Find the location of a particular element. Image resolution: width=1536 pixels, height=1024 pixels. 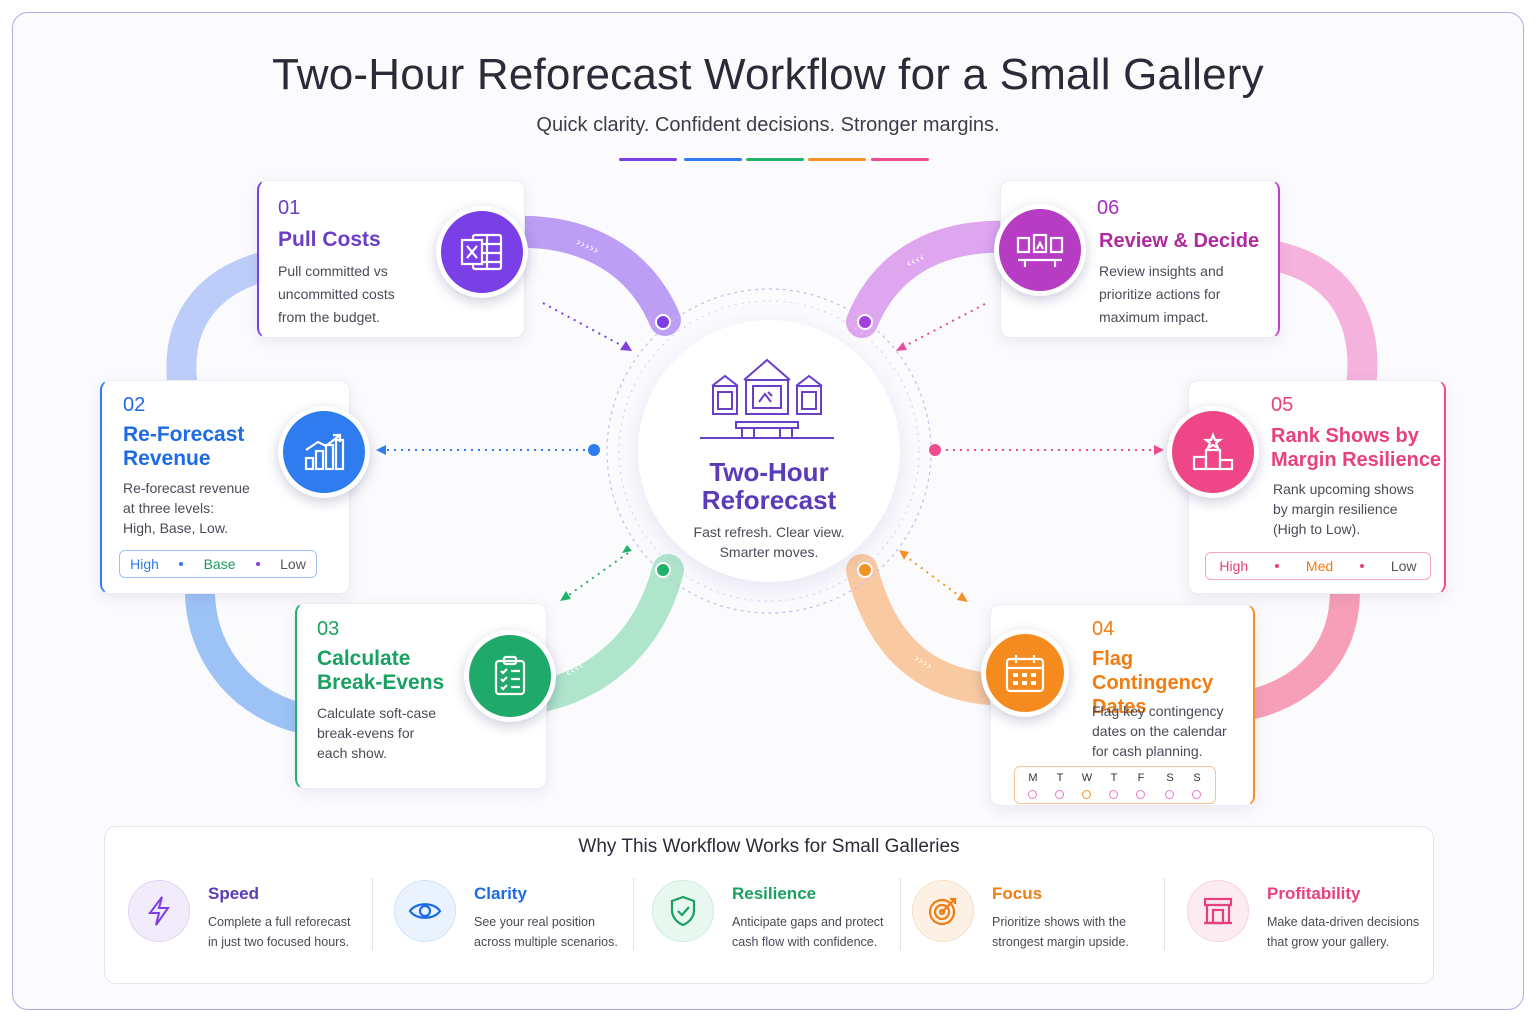

step-title: Pull Costs is located at coordinates (329, 239).